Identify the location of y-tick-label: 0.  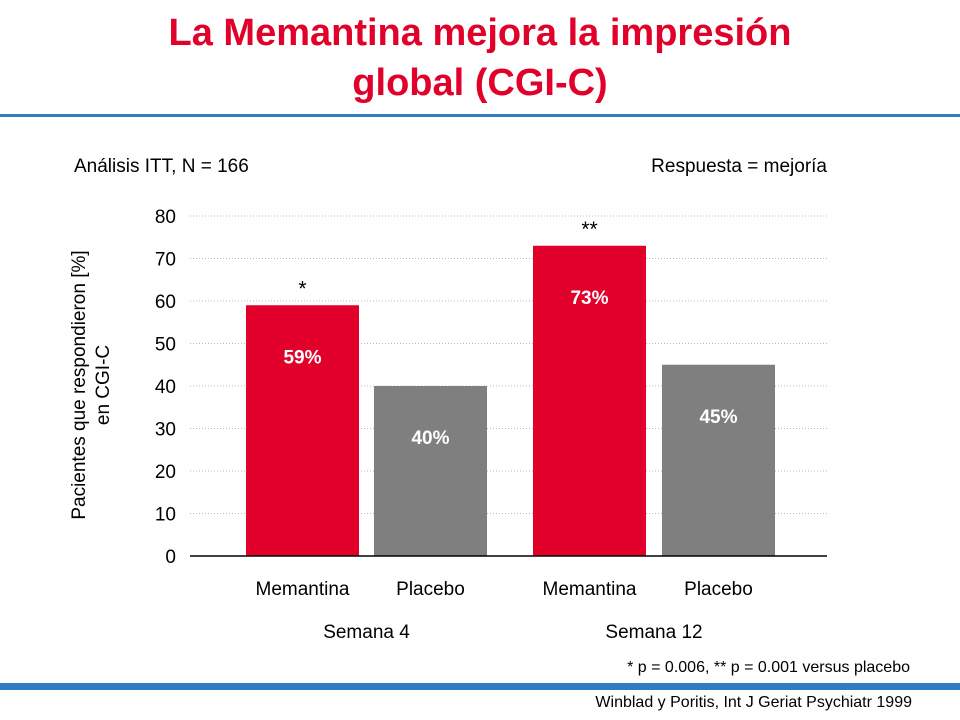
(170, 557).